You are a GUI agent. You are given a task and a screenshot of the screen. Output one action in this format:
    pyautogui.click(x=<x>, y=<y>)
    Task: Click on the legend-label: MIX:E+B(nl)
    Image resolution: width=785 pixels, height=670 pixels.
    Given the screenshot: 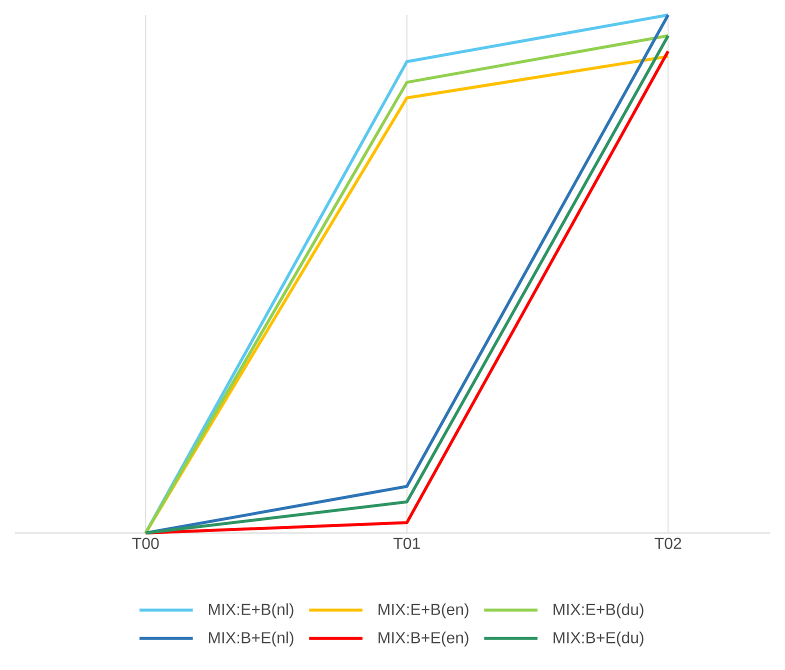 What is the action you would take?
    pyautogui.click(x=251, y=610)
    